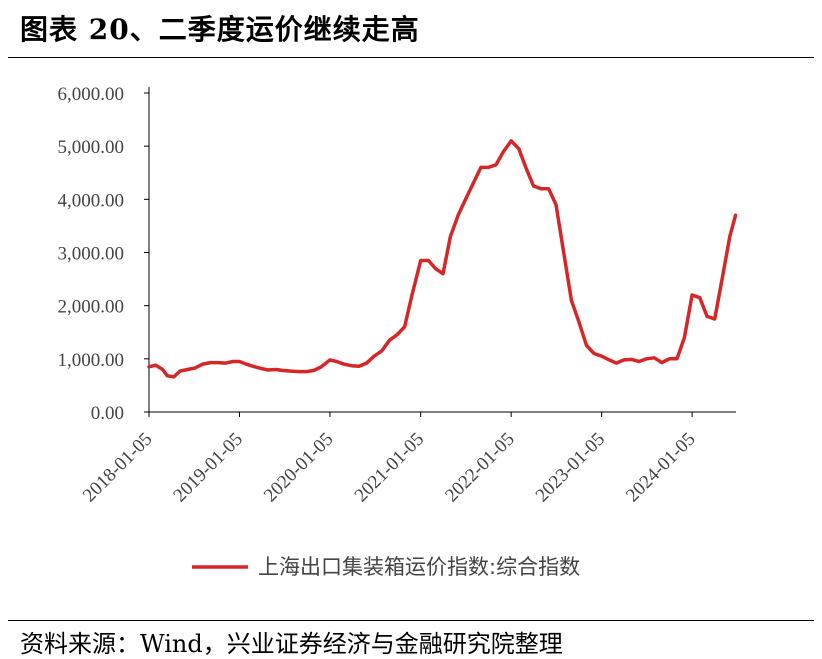 The image size is (822, 659). I want to click on y-tick-label: 5,000.00, so click(91, 147).